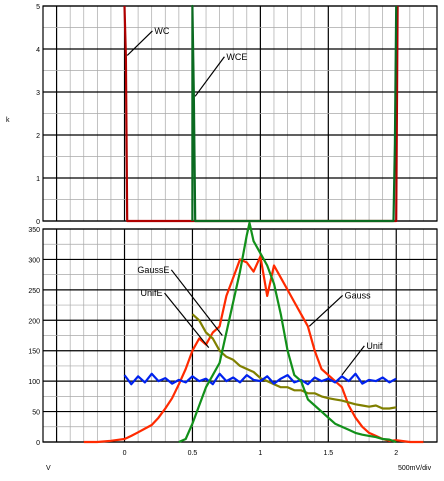 The image size is (444, 481). What do you see at coordinates (161, 31) in the screenshot?
I see `annotation-wc: WC` at bounding box center [161, 31].